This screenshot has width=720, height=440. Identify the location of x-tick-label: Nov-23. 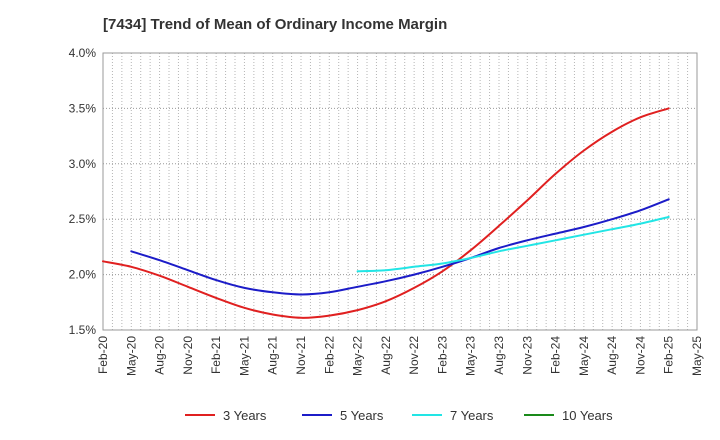
(527, 355).